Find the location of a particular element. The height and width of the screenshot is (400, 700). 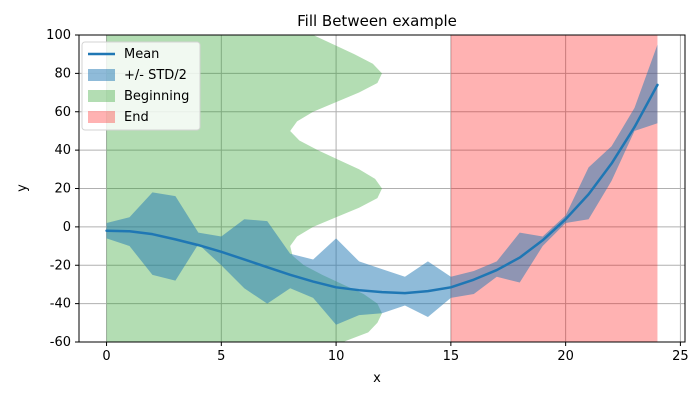

x-axis-label: x is located at coordinates (377, 378).